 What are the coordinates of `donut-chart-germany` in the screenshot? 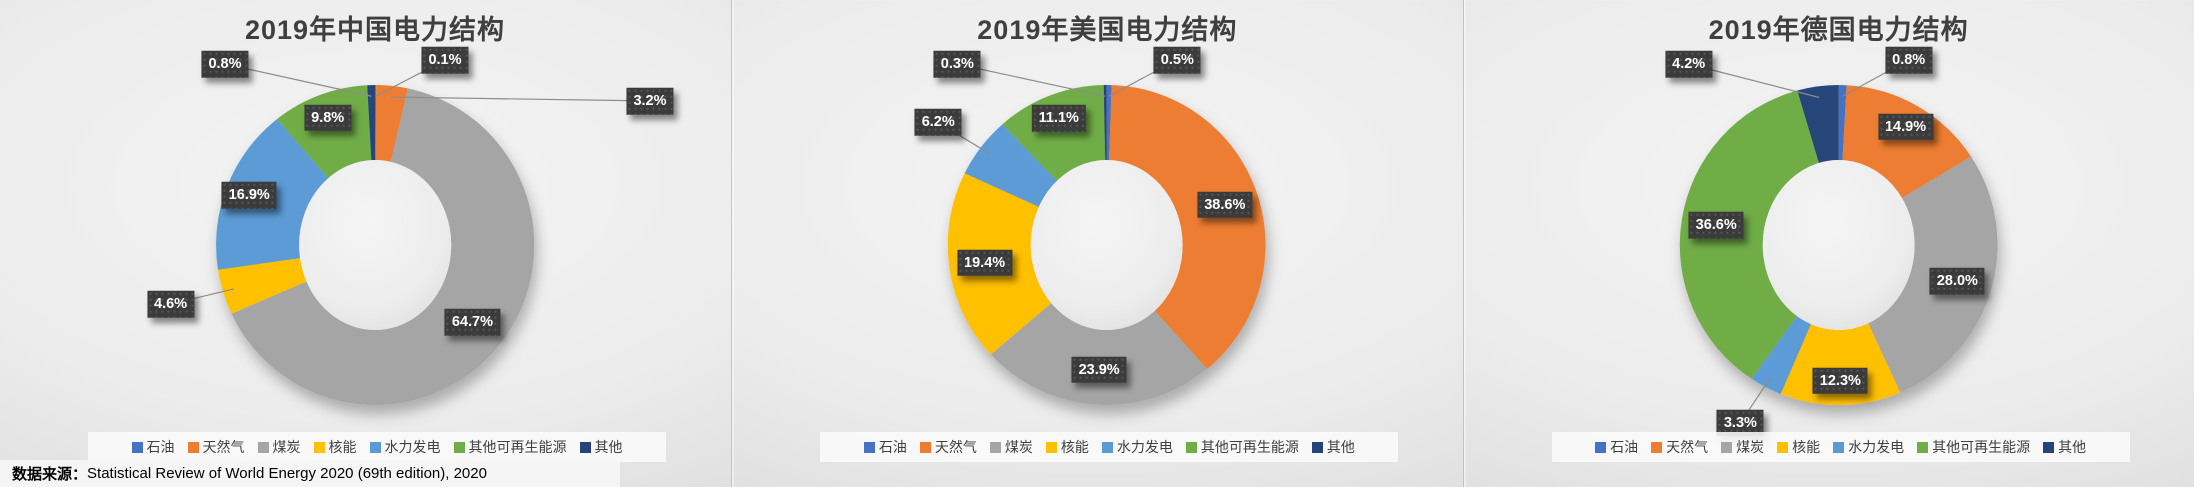 It's located at (1838, 241).